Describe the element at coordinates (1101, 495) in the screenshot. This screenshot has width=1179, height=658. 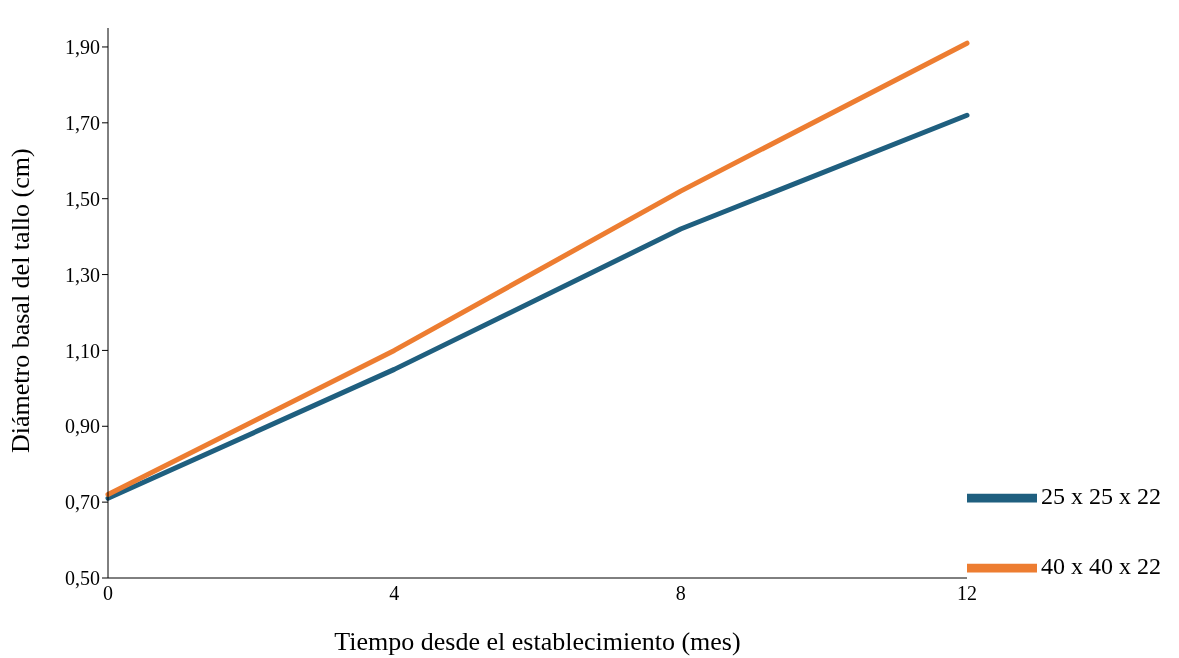
I see `legend-label: 25 x 25 x 22` at that location.